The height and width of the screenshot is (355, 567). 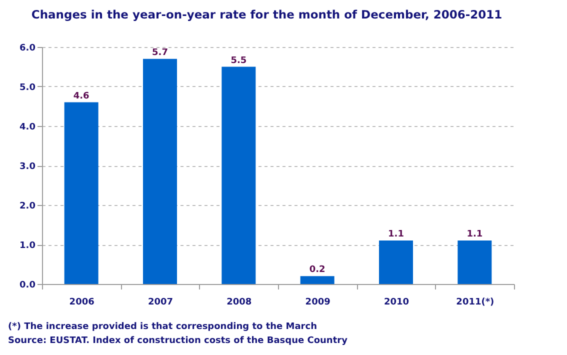 I want to click on y-tick-label: 4.0, so click(x=28, y=127).